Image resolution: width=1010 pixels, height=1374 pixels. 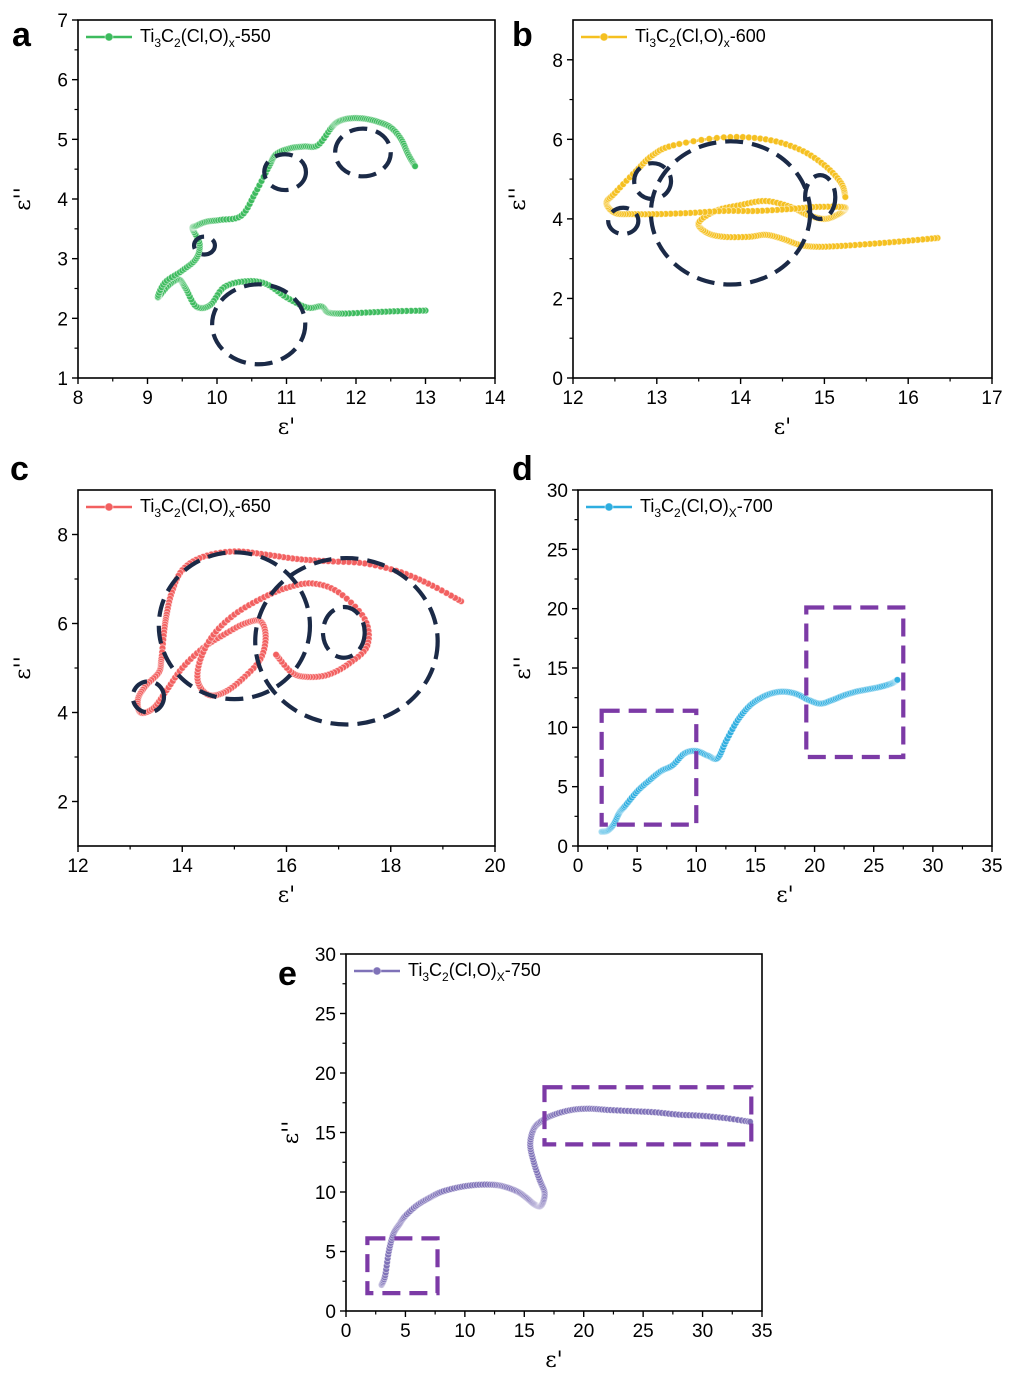 What do you see at coordinates (733, 513) in the screenshot?
I see `legend-subscript: X` at bounding box center [733, 513].